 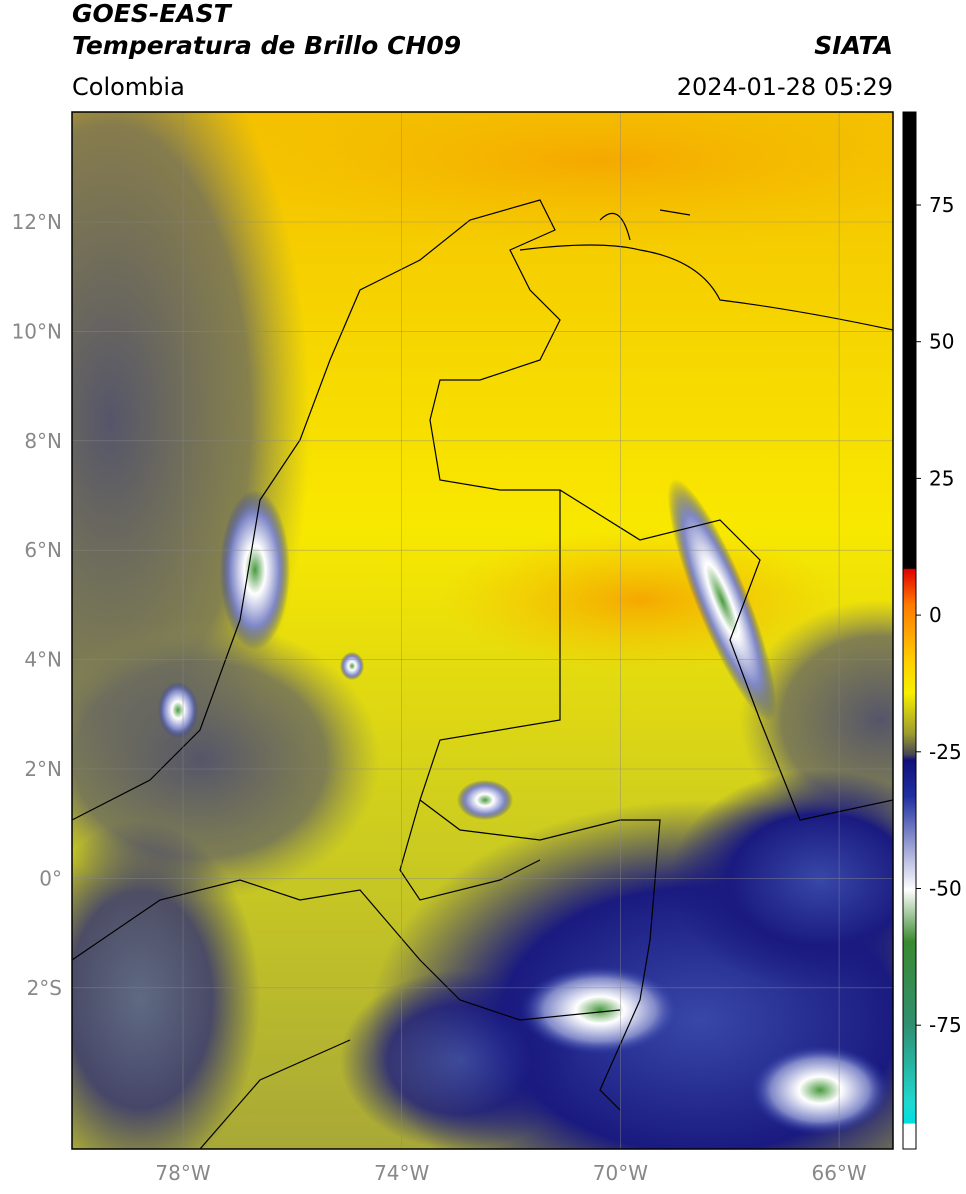 I want to click on region: Colombia, so click(x=128, y=87).